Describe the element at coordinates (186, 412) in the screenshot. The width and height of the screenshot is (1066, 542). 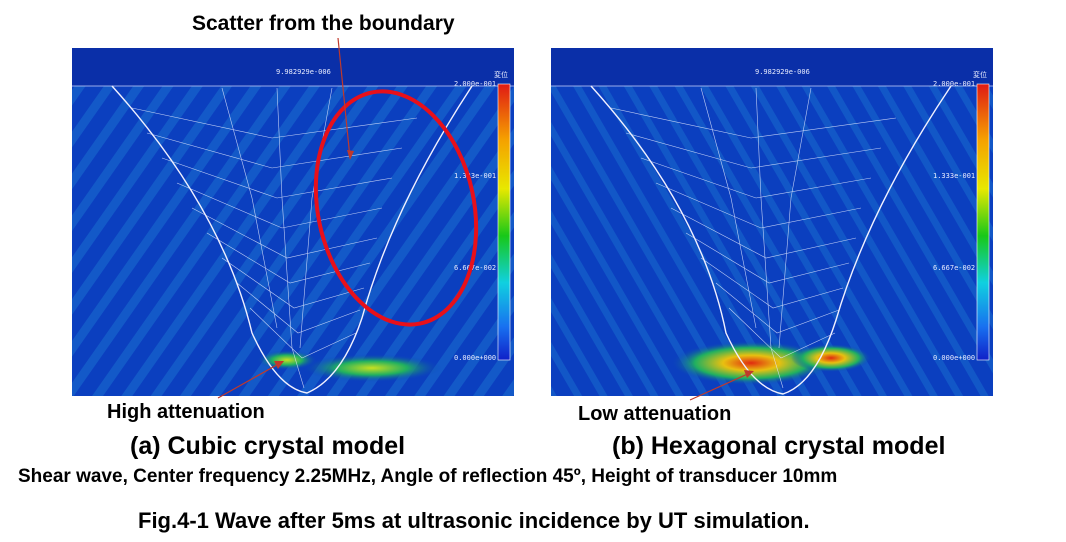
I see `high-attenuation-label: High attenuation` at that location.